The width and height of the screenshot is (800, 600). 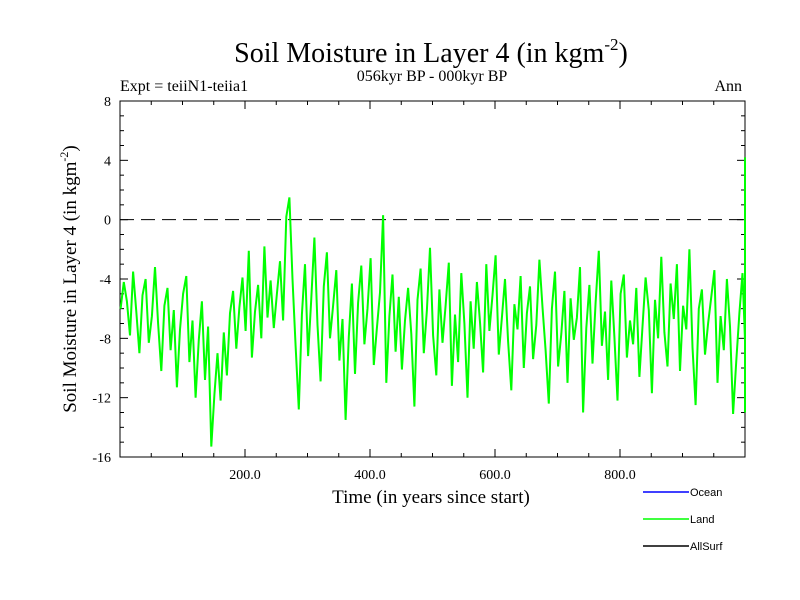 I want to click on legend-label-land: Land, so click(x=702, y=520).